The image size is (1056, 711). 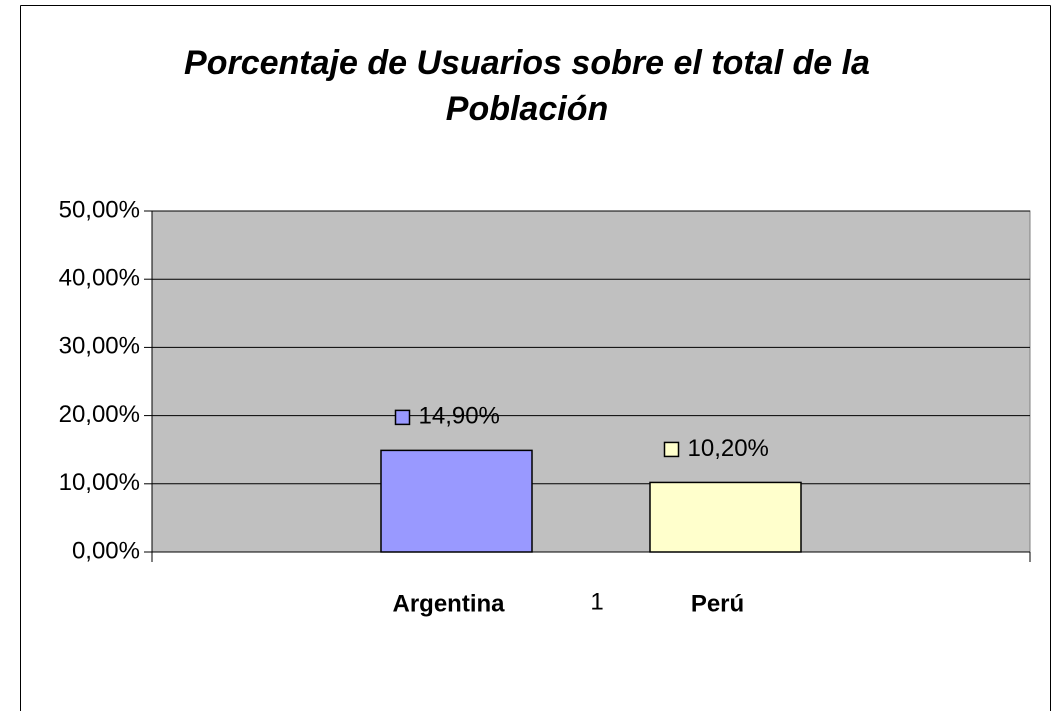 I want to click on y-tick-label: 10,00%, so click(x=99, y=482).